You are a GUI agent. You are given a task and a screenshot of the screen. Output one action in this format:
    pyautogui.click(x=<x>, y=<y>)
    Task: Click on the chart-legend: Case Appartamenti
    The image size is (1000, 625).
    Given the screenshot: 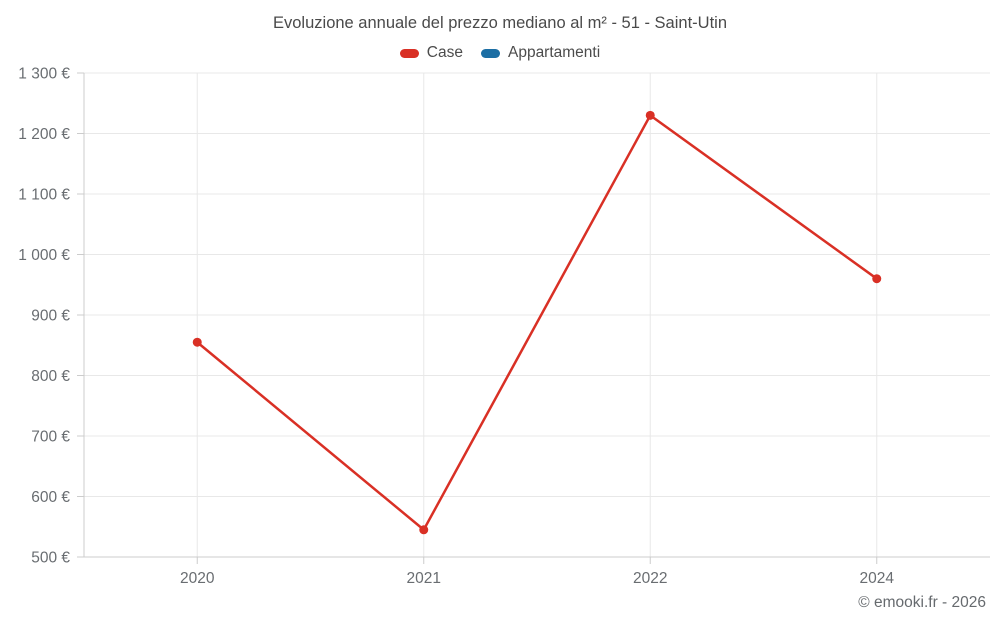 What is the action you would take?
    pyautogui.click(x=500, y=53)
    